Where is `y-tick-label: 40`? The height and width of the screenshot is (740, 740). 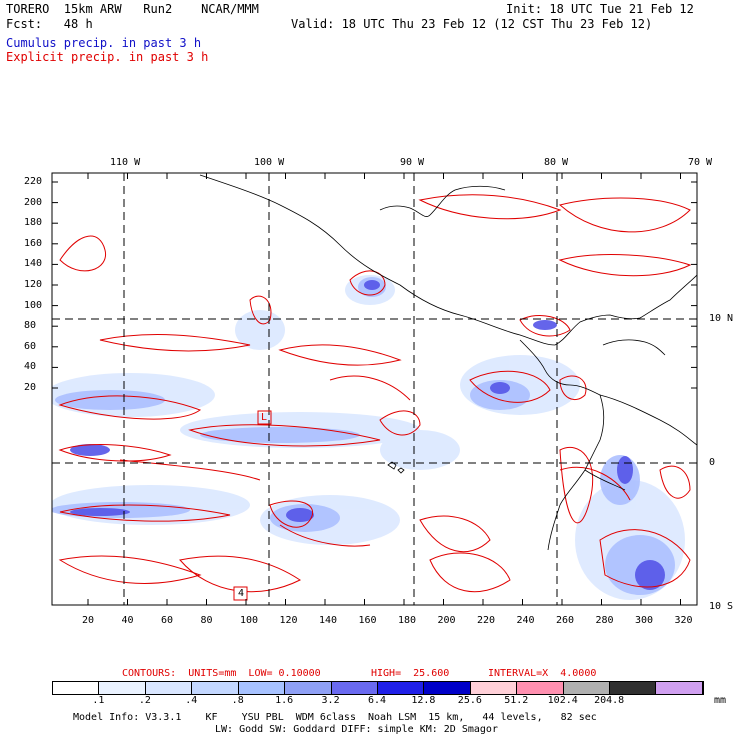
y-tick-label: 40 is located at coordinates (30, 367).